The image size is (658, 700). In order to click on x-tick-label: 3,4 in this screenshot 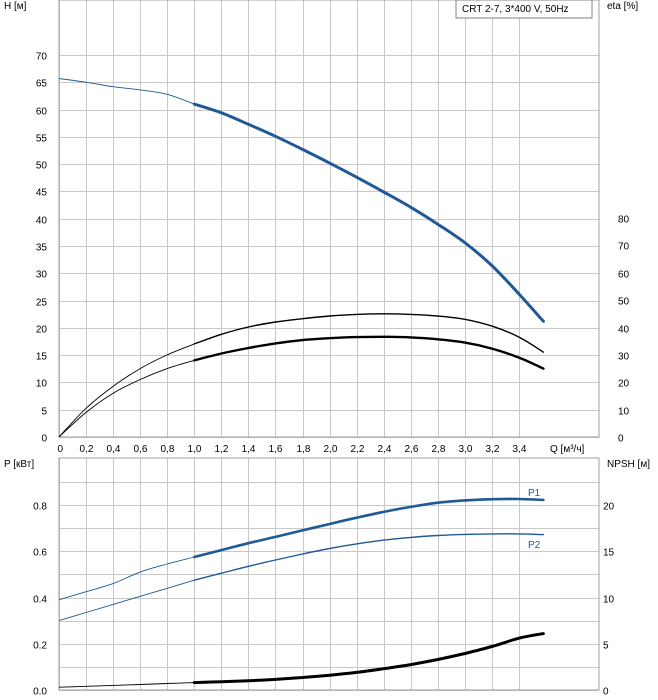, I will do `click(520, 449)`.